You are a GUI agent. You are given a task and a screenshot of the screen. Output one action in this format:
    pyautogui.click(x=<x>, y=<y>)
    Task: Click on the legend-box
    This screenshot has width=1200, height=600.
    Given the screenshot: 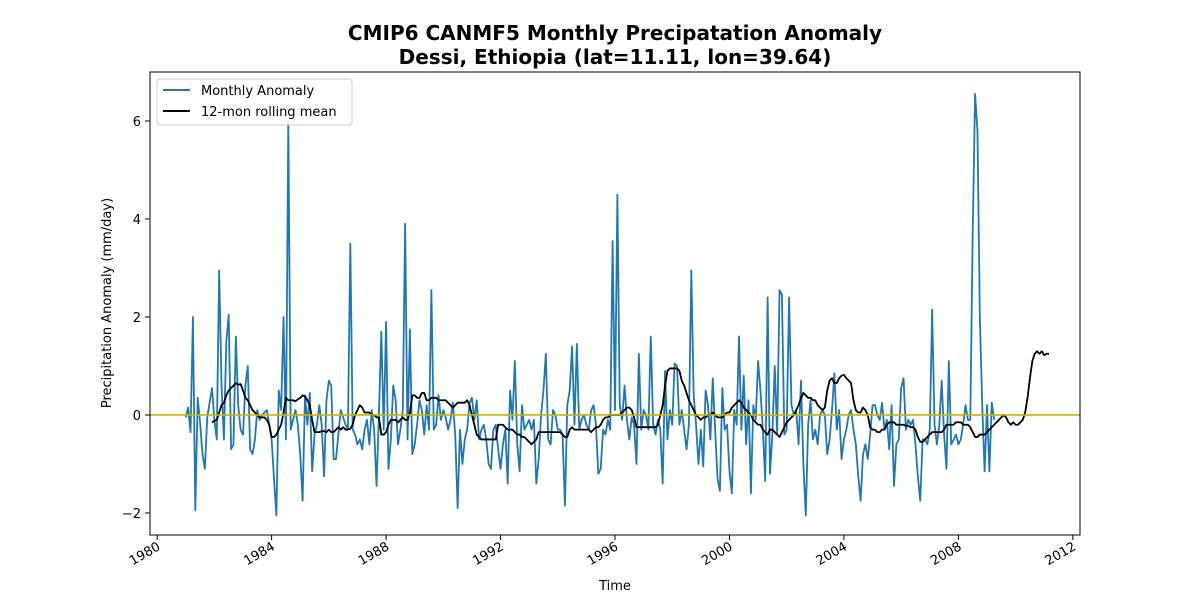 What is the action you would take?
    pyautogui.click(x=254, y=102)
    